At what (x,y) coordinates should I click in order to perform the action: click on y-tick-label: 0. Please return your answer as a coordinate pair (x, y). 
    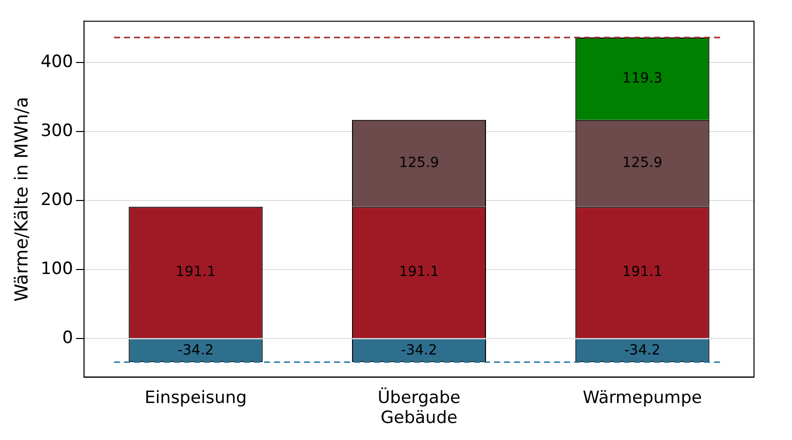
    Looking at the image, I should click on (68, 338).